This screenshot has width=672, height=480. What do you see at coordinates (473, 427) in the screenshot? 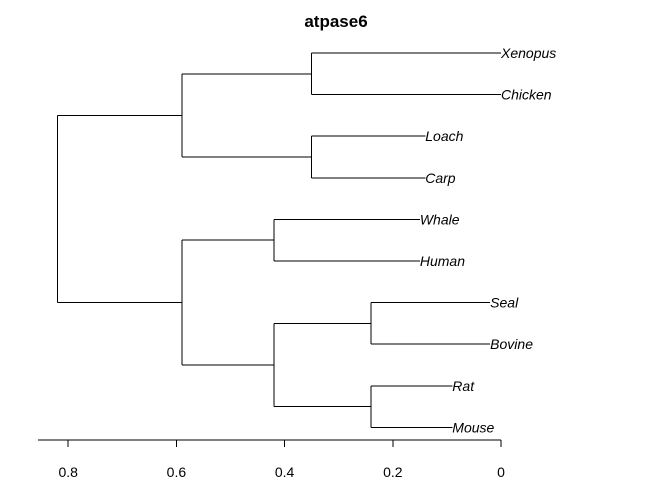
I see `leaf-label-mouse: Mouse` at bounding box center [473, 427].